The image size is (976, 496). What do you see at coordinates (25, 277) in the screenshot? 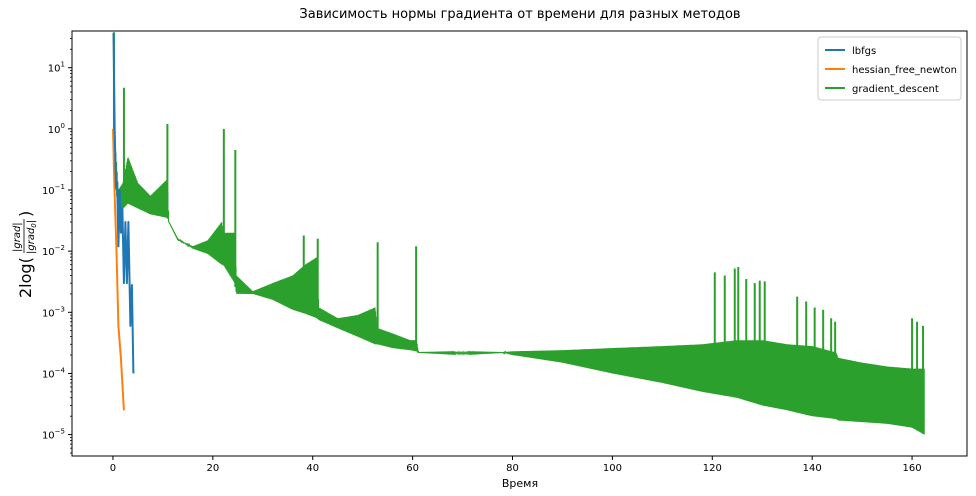
I see `y-label-prefix: 2log(` at bounding box center [25, 277].